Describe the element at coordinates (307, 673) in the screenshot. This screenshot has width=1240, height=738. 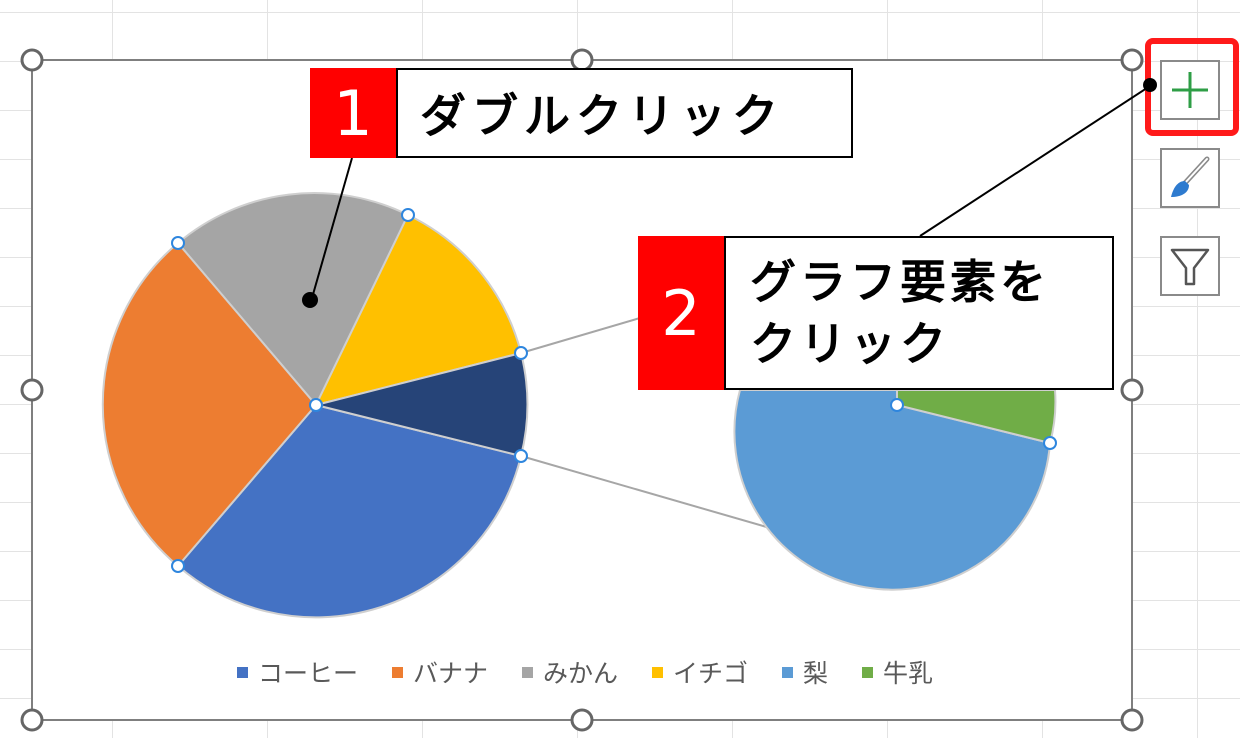
I see `legend-label: コーヒー` at that location.